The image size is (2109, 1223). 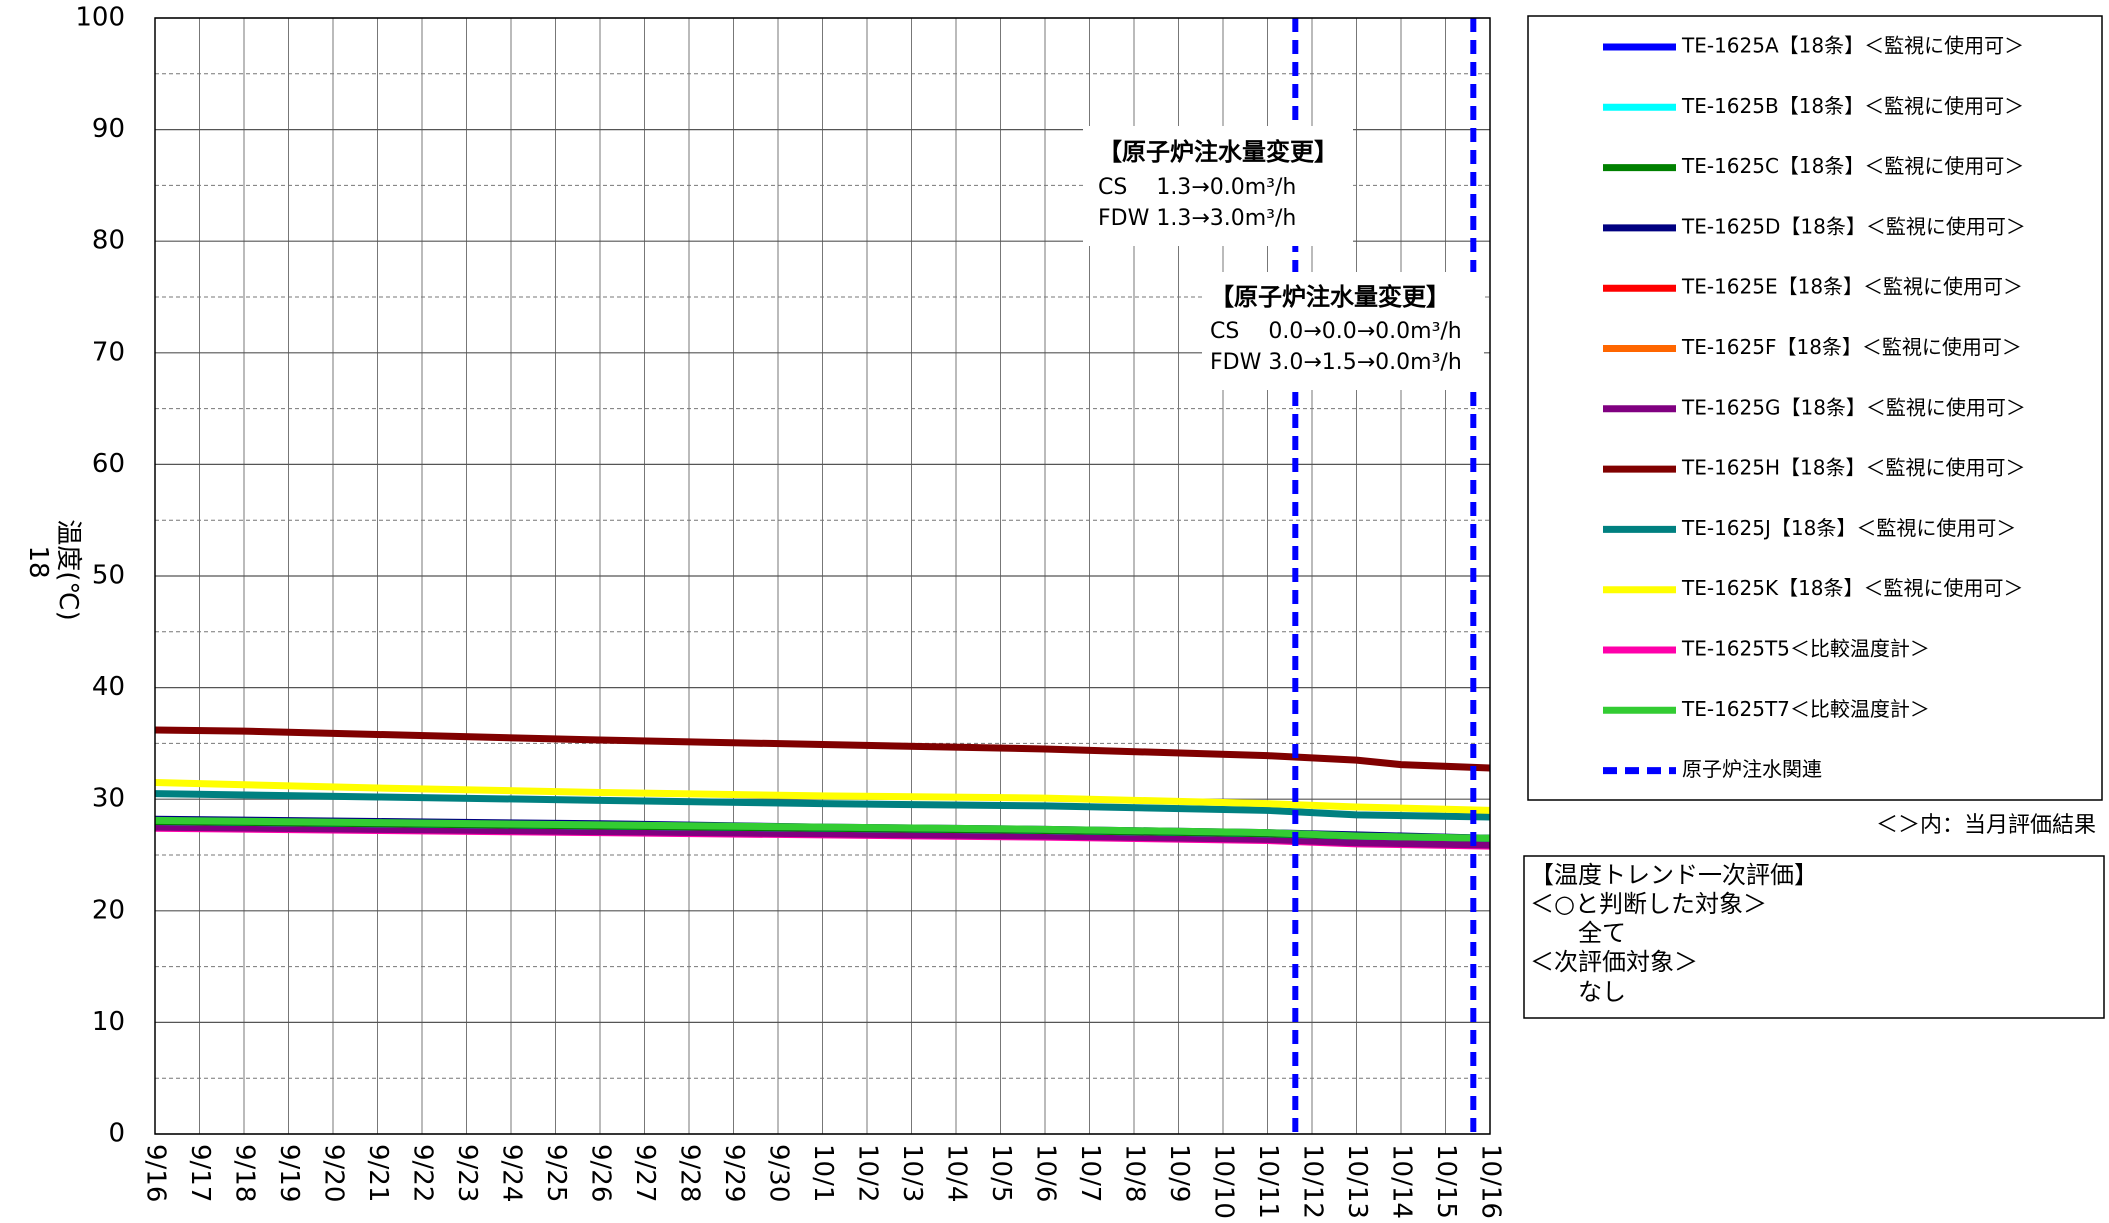 What do you see at coordinates (1648, 904) in the screenshot?
I see `evaluation-line-1: ＜○と判断した対象＞` at bounding box center [1648, 904].